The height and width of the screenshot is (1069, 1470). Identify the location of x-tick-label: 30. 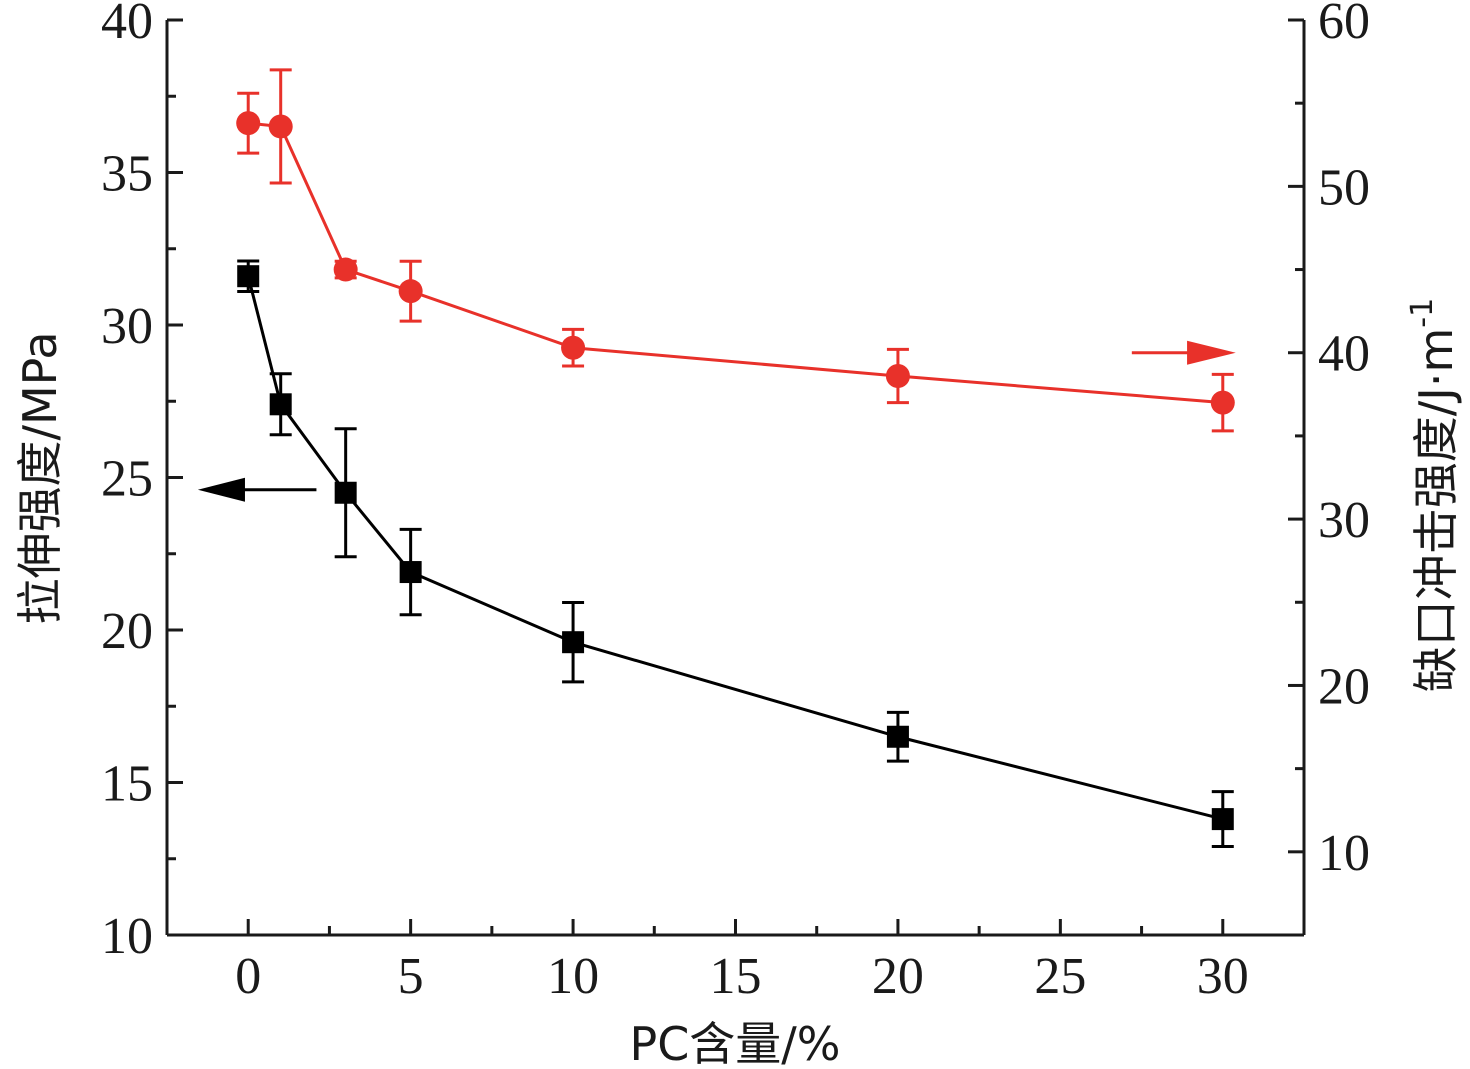
(1223, 976).